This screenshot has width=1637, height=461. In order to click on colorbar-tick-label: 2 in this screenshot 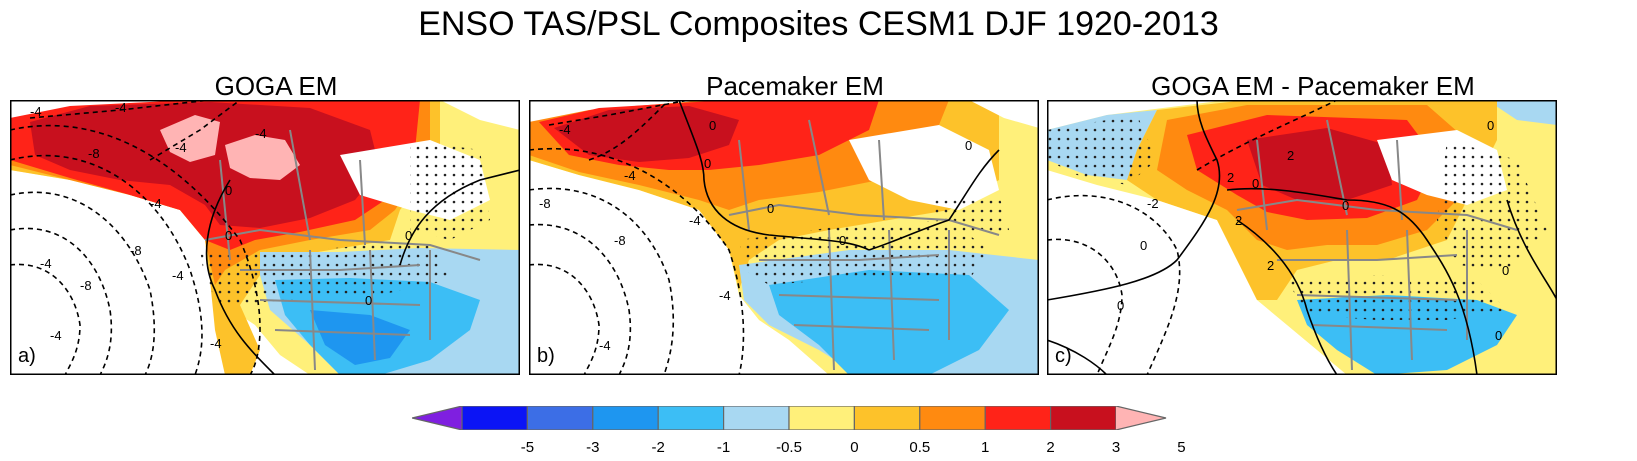, I will do `click(1050, 447)`.